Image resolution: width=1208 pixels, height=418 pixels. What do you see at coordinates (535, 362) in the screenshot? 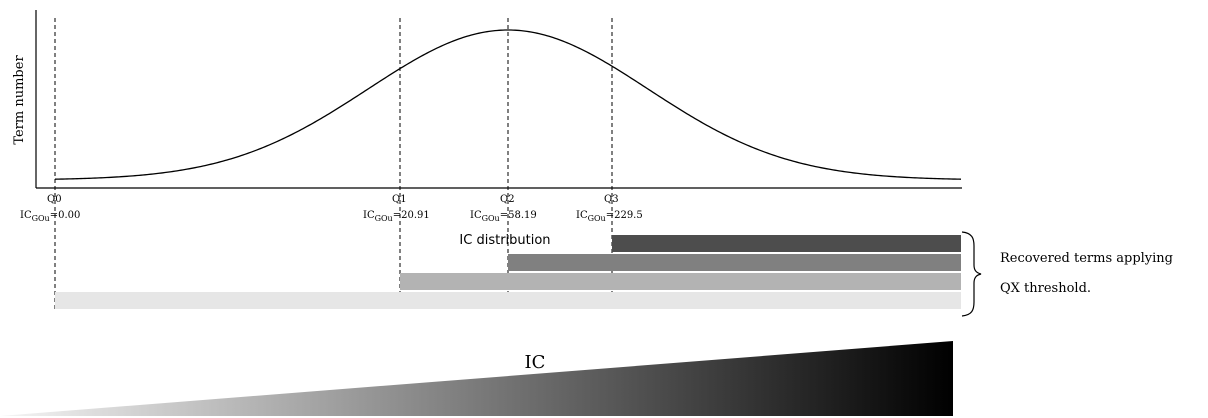
I see `ic-gradient-label: IC` at bounding box center [535, 362].